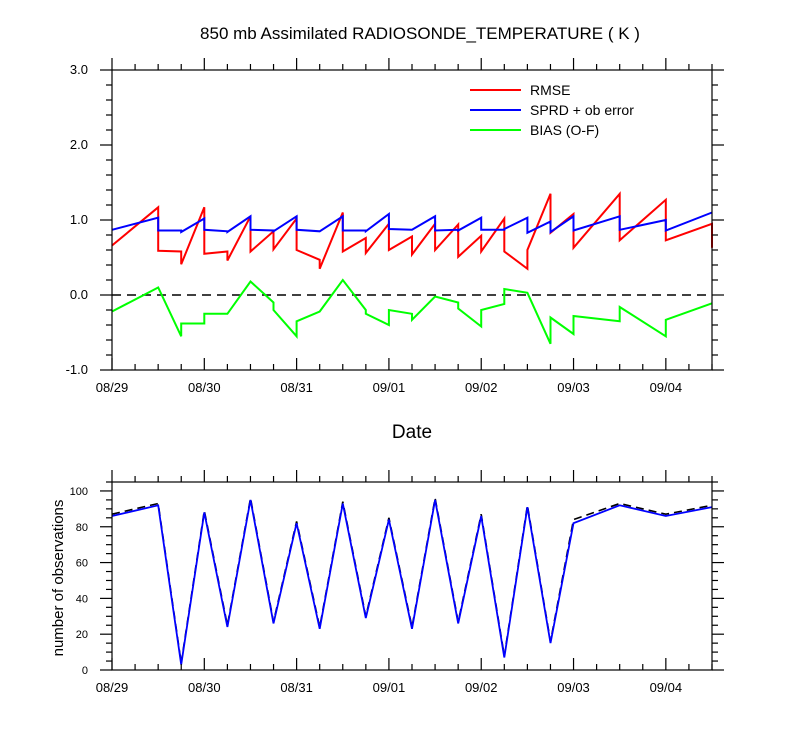 This screenshot has width=800, height=750. What do you see at coordinates (82, 599) in the screenshot?
I see `bottom-chart-y-tick-label: 40` at bounding box center [82, 599].